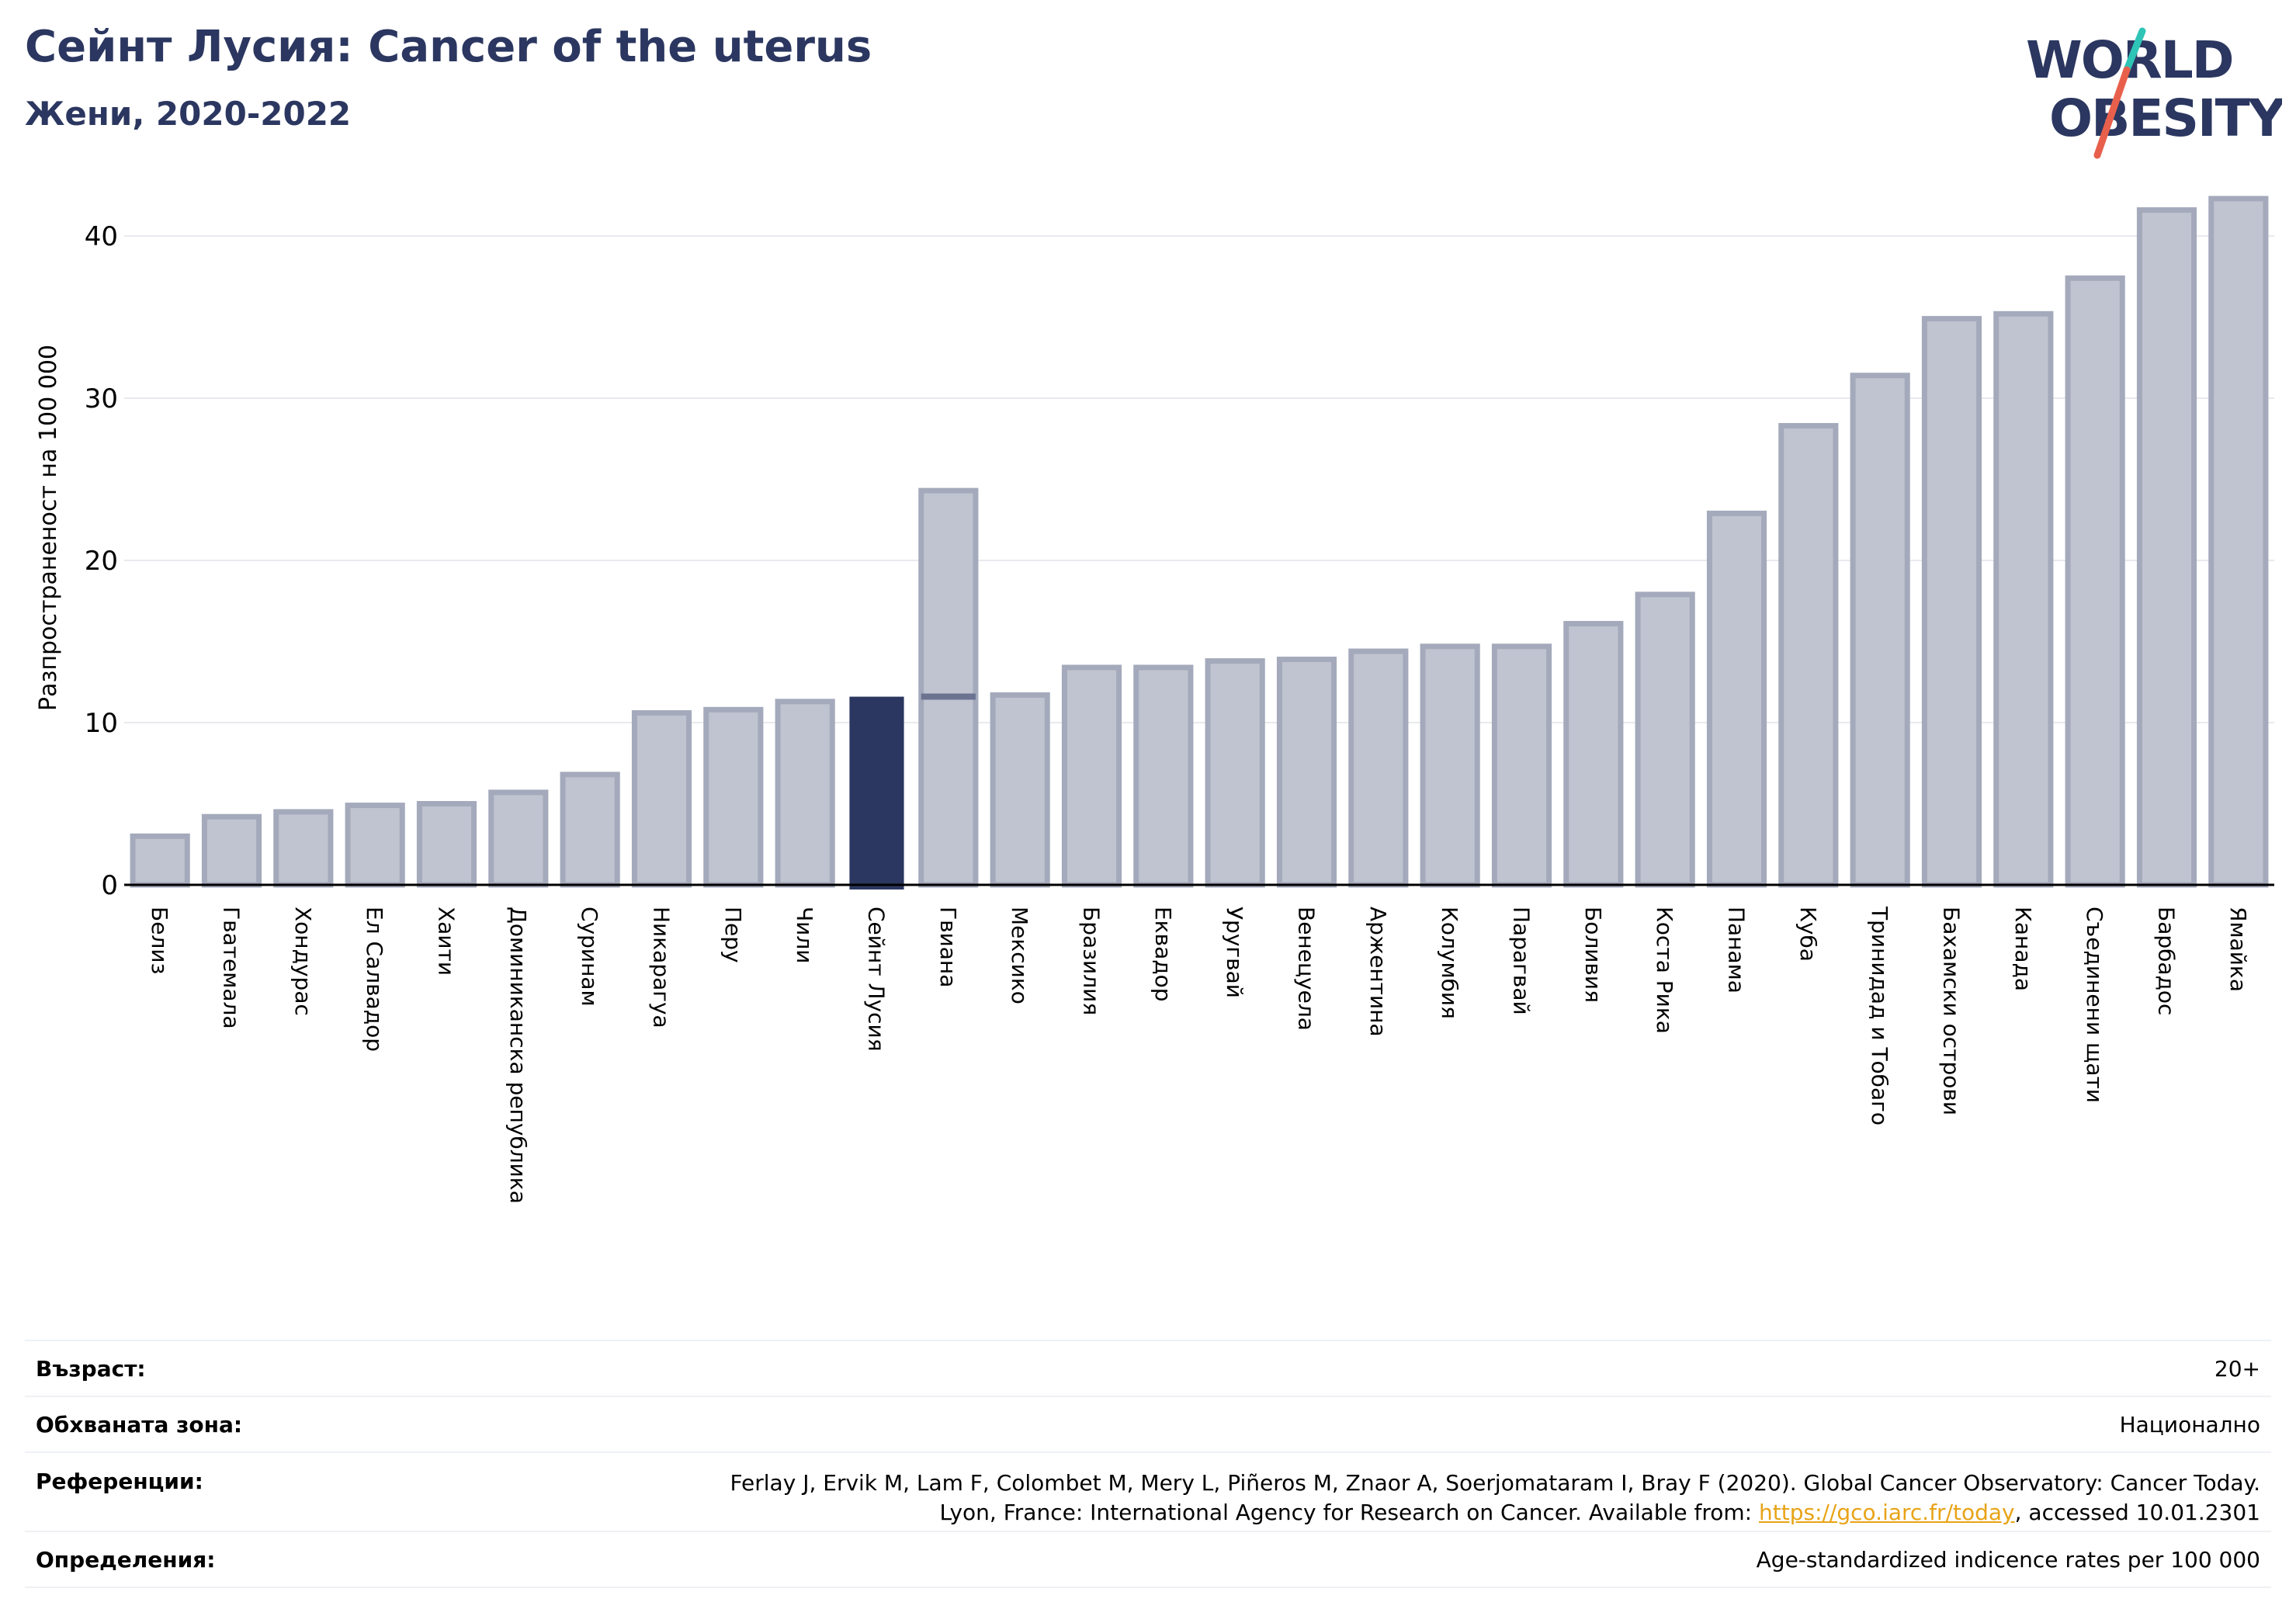  What do you see at coordinates (1449, 963) in the screenshot?
I see `x-tick-label: Колумбия` at bounding box center [1449, 963].